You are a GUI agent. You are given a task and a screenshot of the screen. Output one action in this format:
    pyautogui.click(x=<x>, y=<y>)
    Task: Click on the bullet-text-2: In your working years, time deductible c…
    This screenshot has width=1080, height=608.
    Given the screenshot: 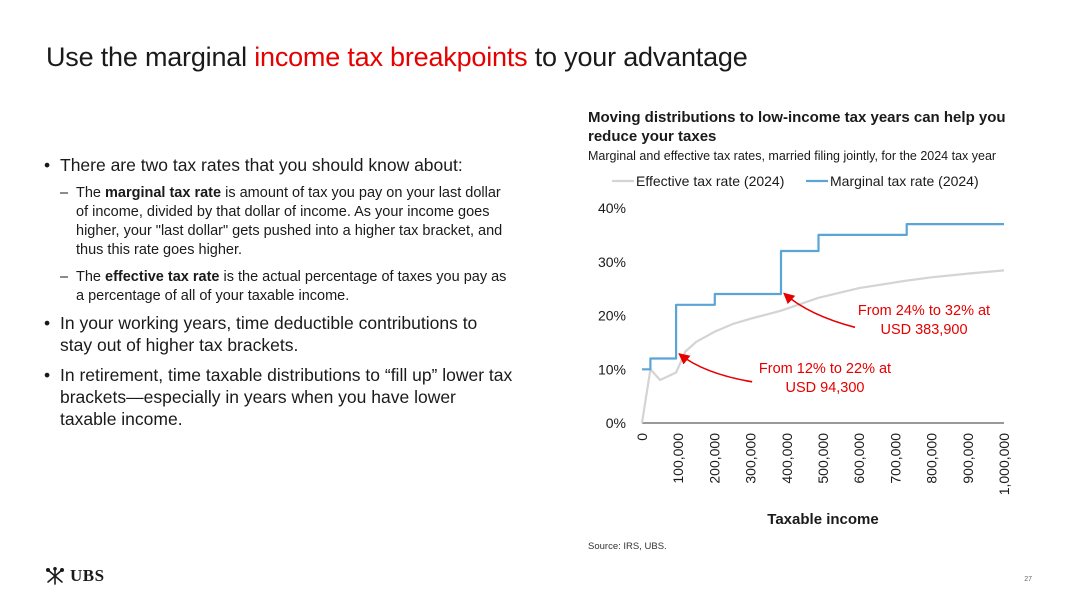 What is the action you would take?
    pyautogui.click(x=269, y=334)
    